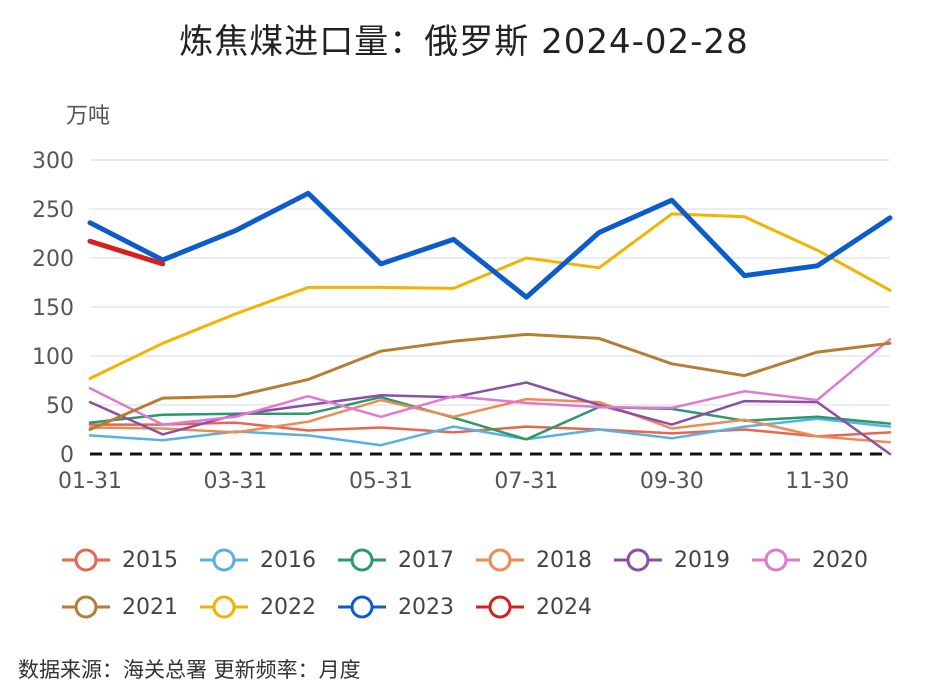 This screenshot has width=928, height=698. Describe the element at coordinates (533, 560) in the screenshot. I see `legend-item-2018: 2018` at that location.